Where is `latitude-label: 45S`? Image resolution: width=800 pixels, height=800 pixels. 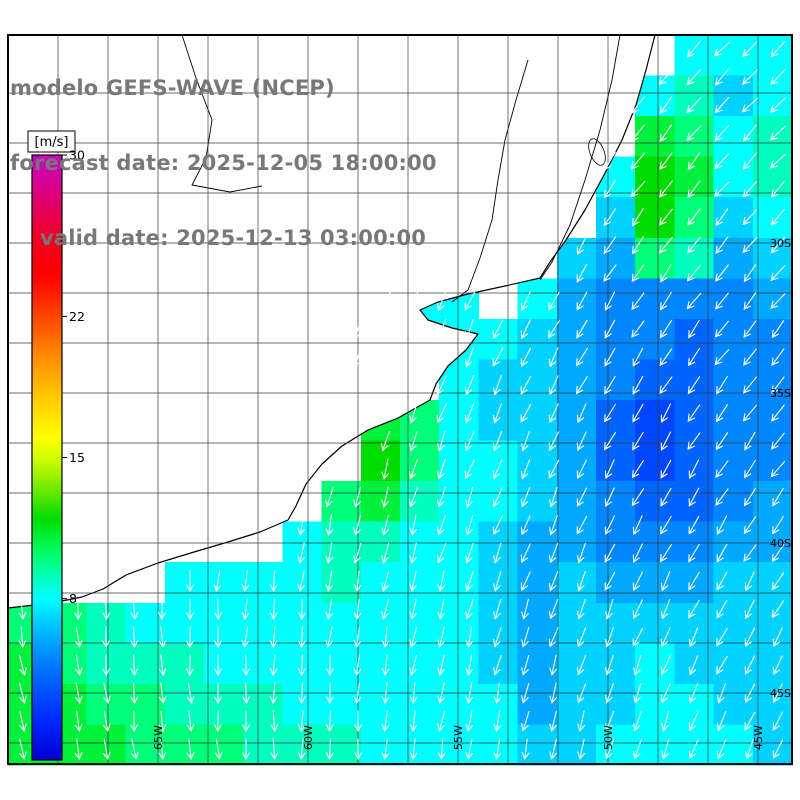 latitude-label: 45S is located at coordinates (780, 693).